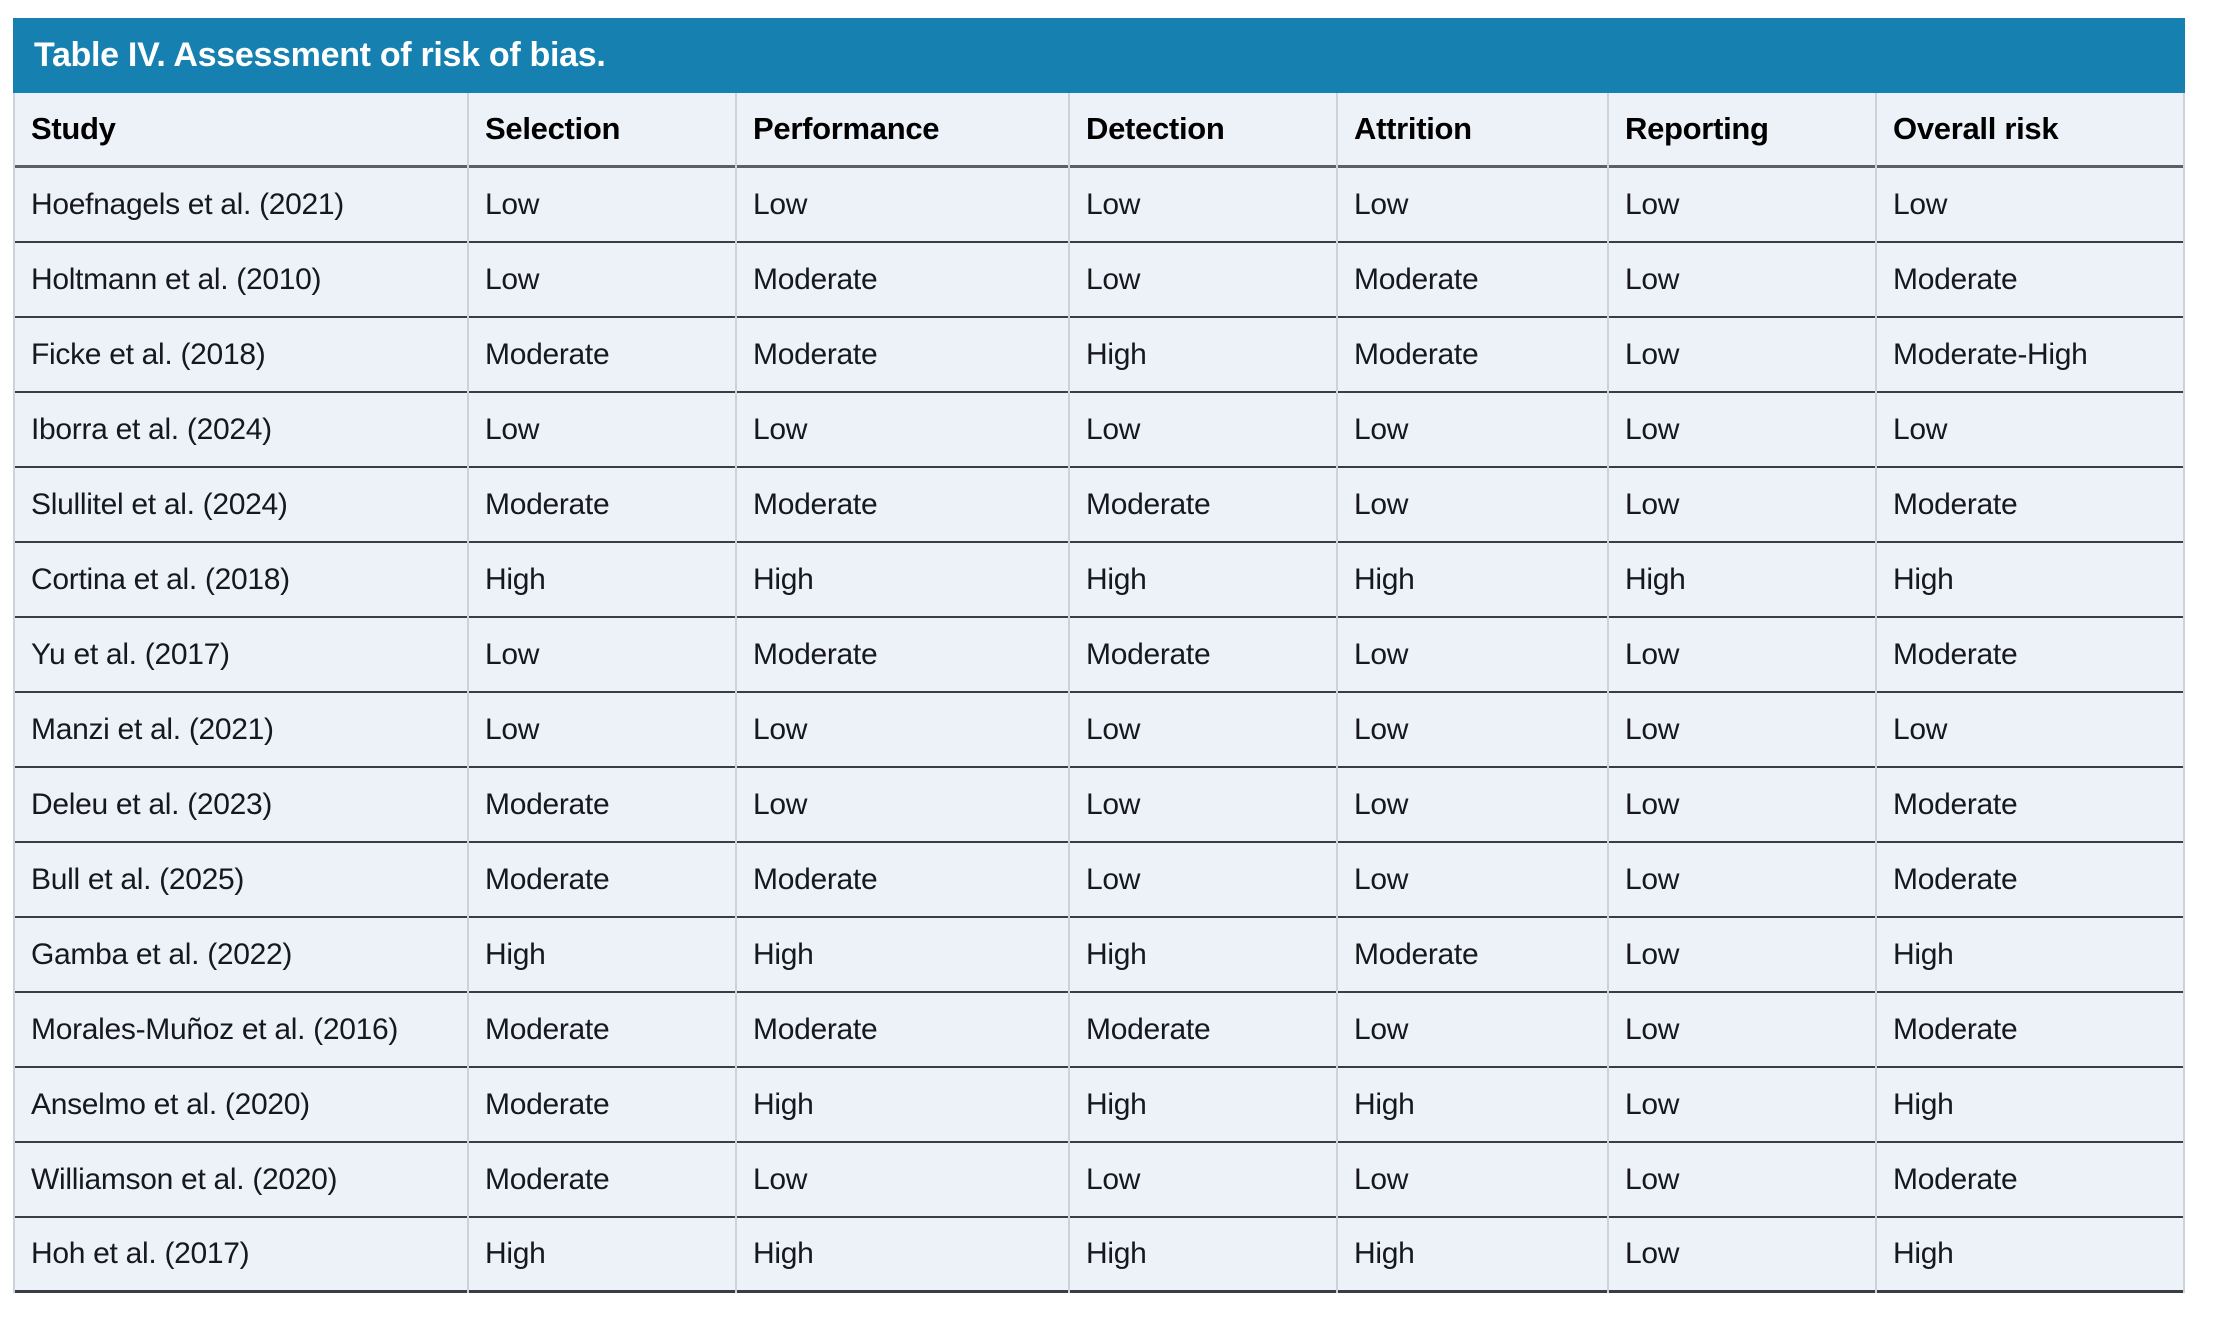  What do you see at coordinates (1742, 130) in the screenshot?
I see `column-header-reporting: Reporting` at bounding box center [1742, 130].